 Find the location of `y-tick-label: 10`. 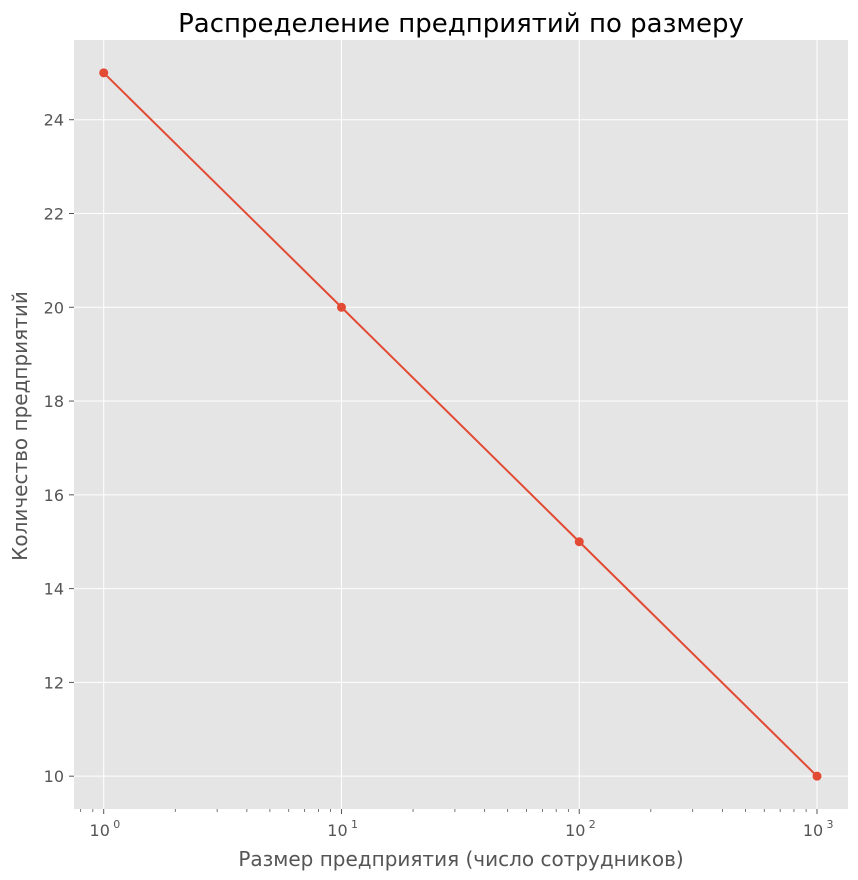

y-tick-label: 10 is located at coordinates (54, 776).